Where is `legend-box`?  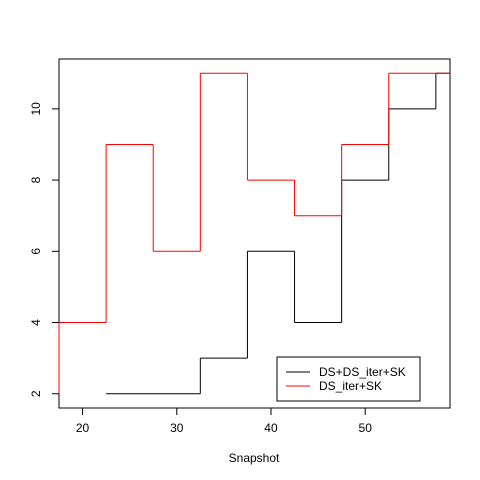 legend-box is located at coordinates (348, 379).